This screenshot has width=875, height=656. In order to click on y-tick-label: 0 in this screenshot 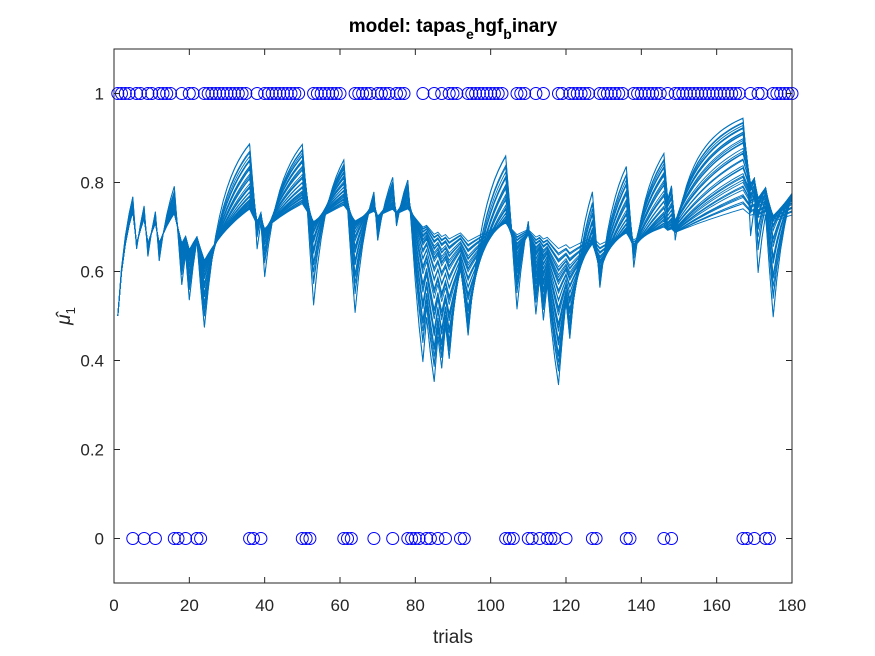, I will do `click(99, 539)`.